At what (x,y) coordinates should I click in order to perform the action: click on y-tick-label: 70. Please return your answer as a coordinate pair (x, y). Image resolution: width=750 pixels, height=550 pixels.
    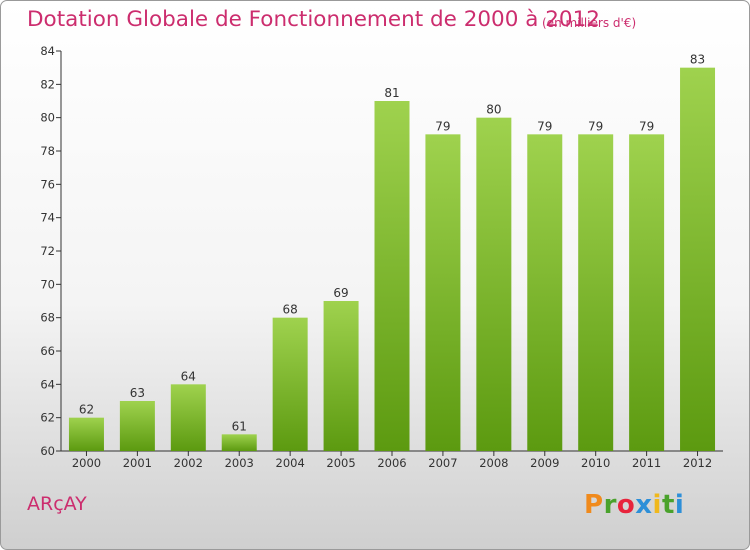
    Looking at the image, I should click on (47, 284).